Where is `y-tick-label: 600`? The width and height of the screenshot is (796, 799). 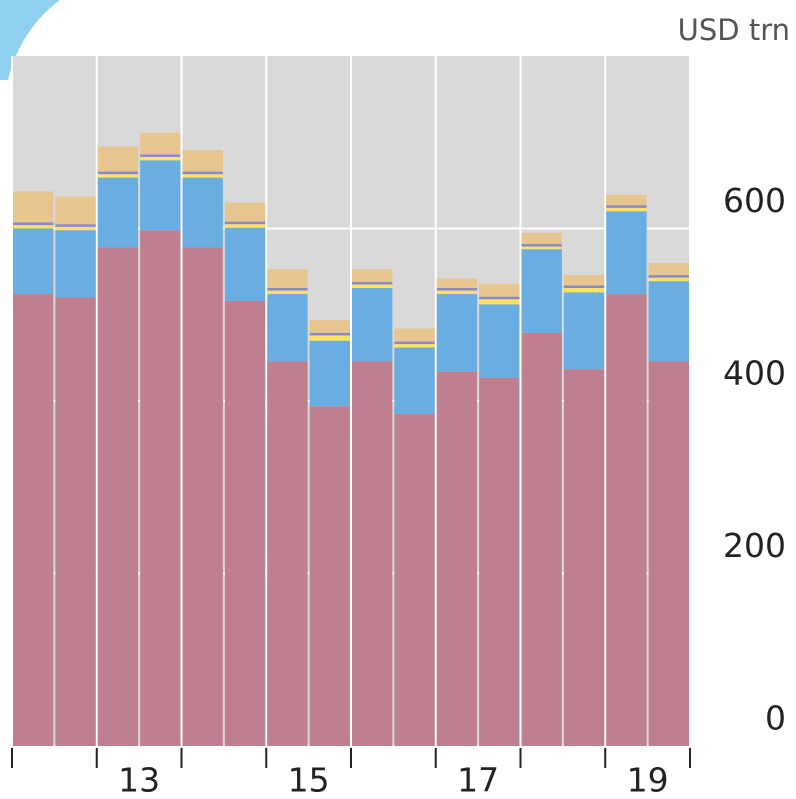
y-tick-label: 600 is located at coordinates (754, 200).